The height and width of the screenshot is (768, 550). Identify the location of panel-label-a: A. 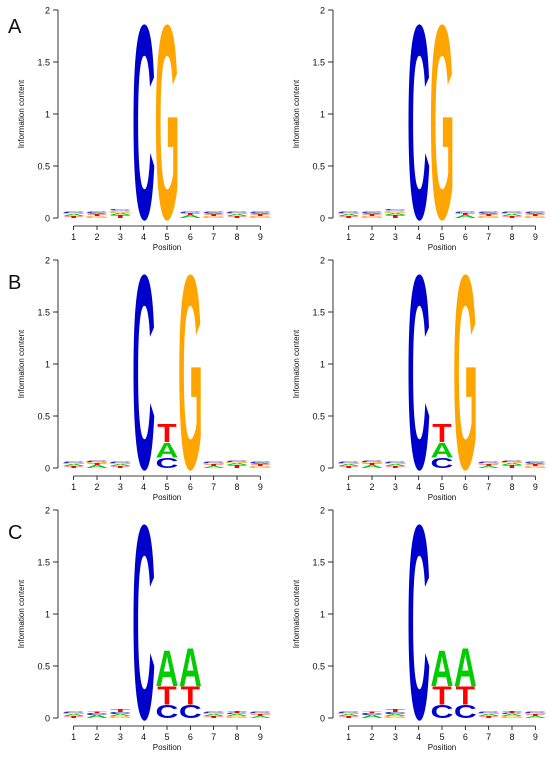
(15, 27).